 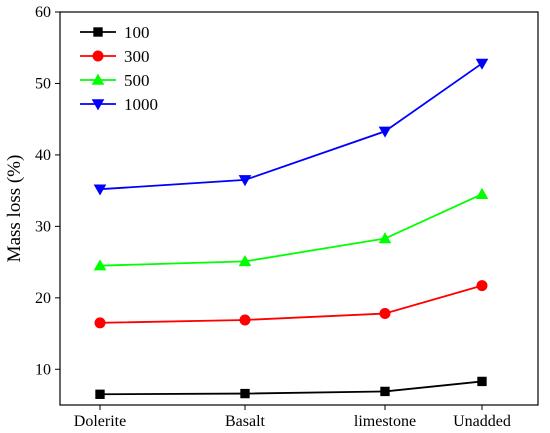 What do you see at coordinates (14, 209) in the screenshot?
I see `y-axis-title: Mass loss (%)` at bounding box center [14, 209].